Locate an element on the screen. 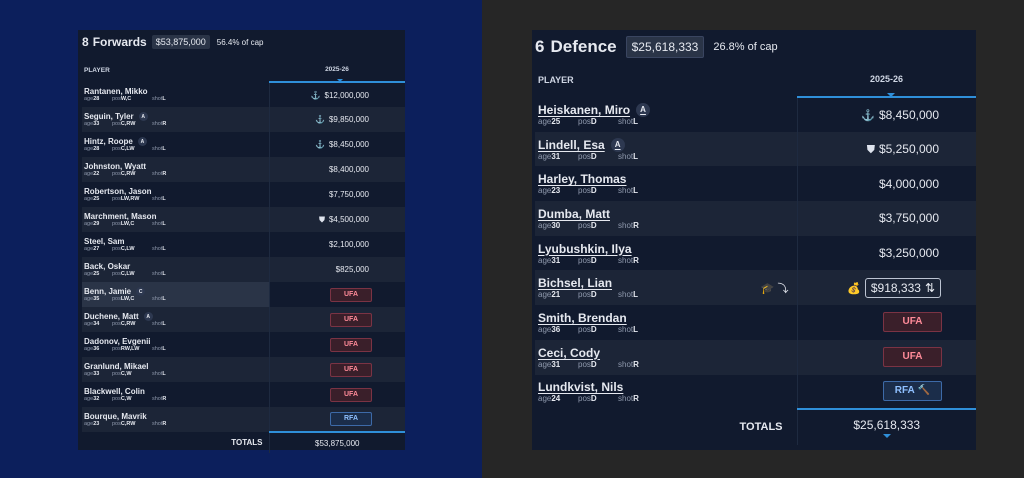 This screenshot has height=478, width=1024. contract-tools-icons: 🎓 ⤵ is located at coordinates (774, 288).